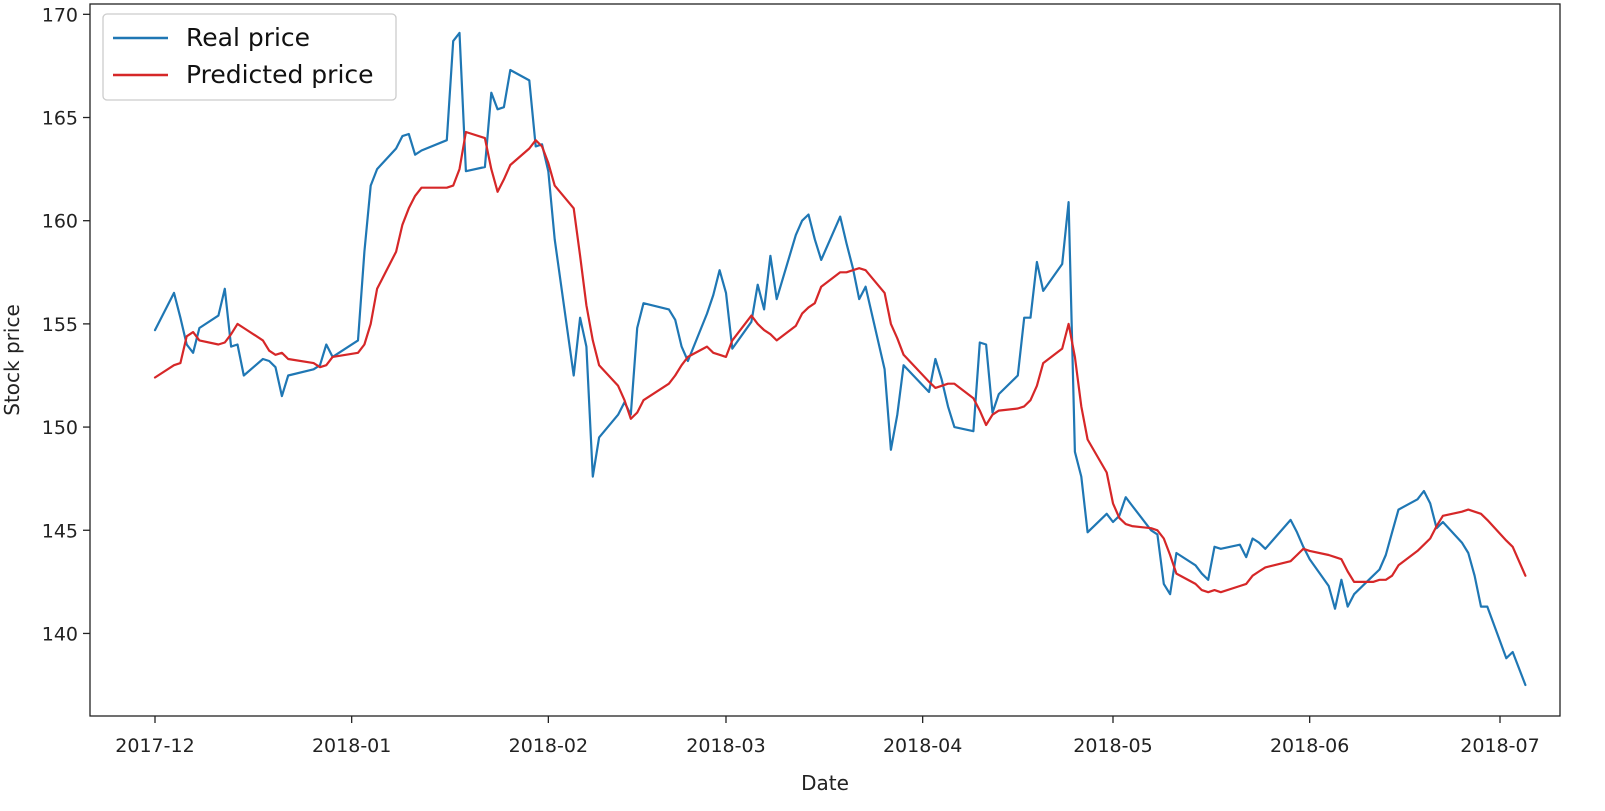 This screenshot has width=1605, height=811. I want to click on x-tick-label: 2018-02, so click(548, 746).